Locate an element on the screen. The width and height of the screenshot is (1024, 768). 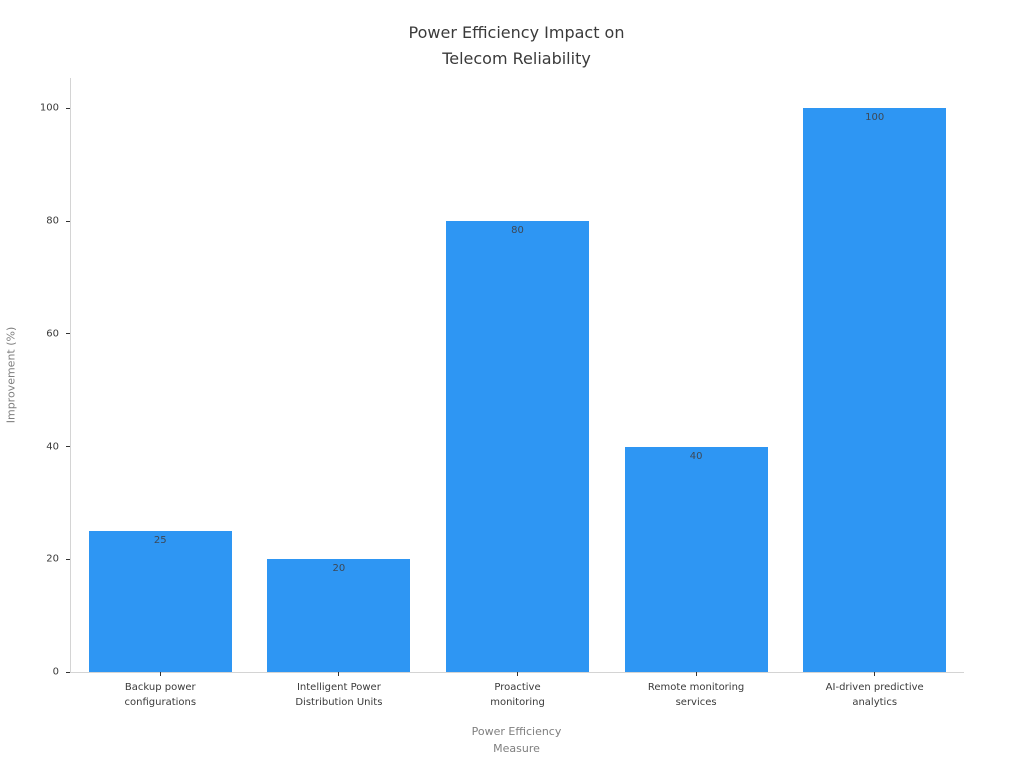
y-tick-label: 100 is located at coordinates (49, 108).